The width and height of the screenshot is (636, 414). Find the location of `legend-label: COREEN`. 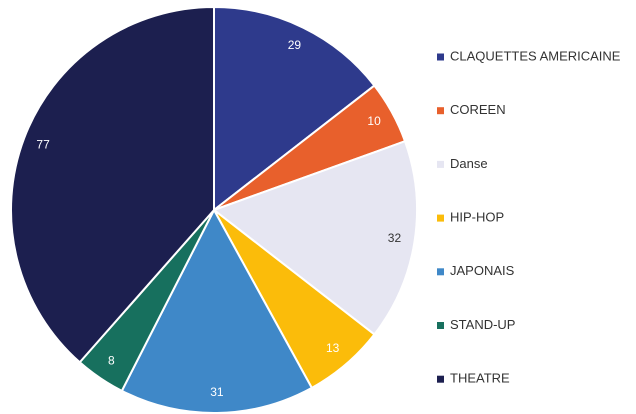

legend-label: COREEN is located at coordinates (478, 109).